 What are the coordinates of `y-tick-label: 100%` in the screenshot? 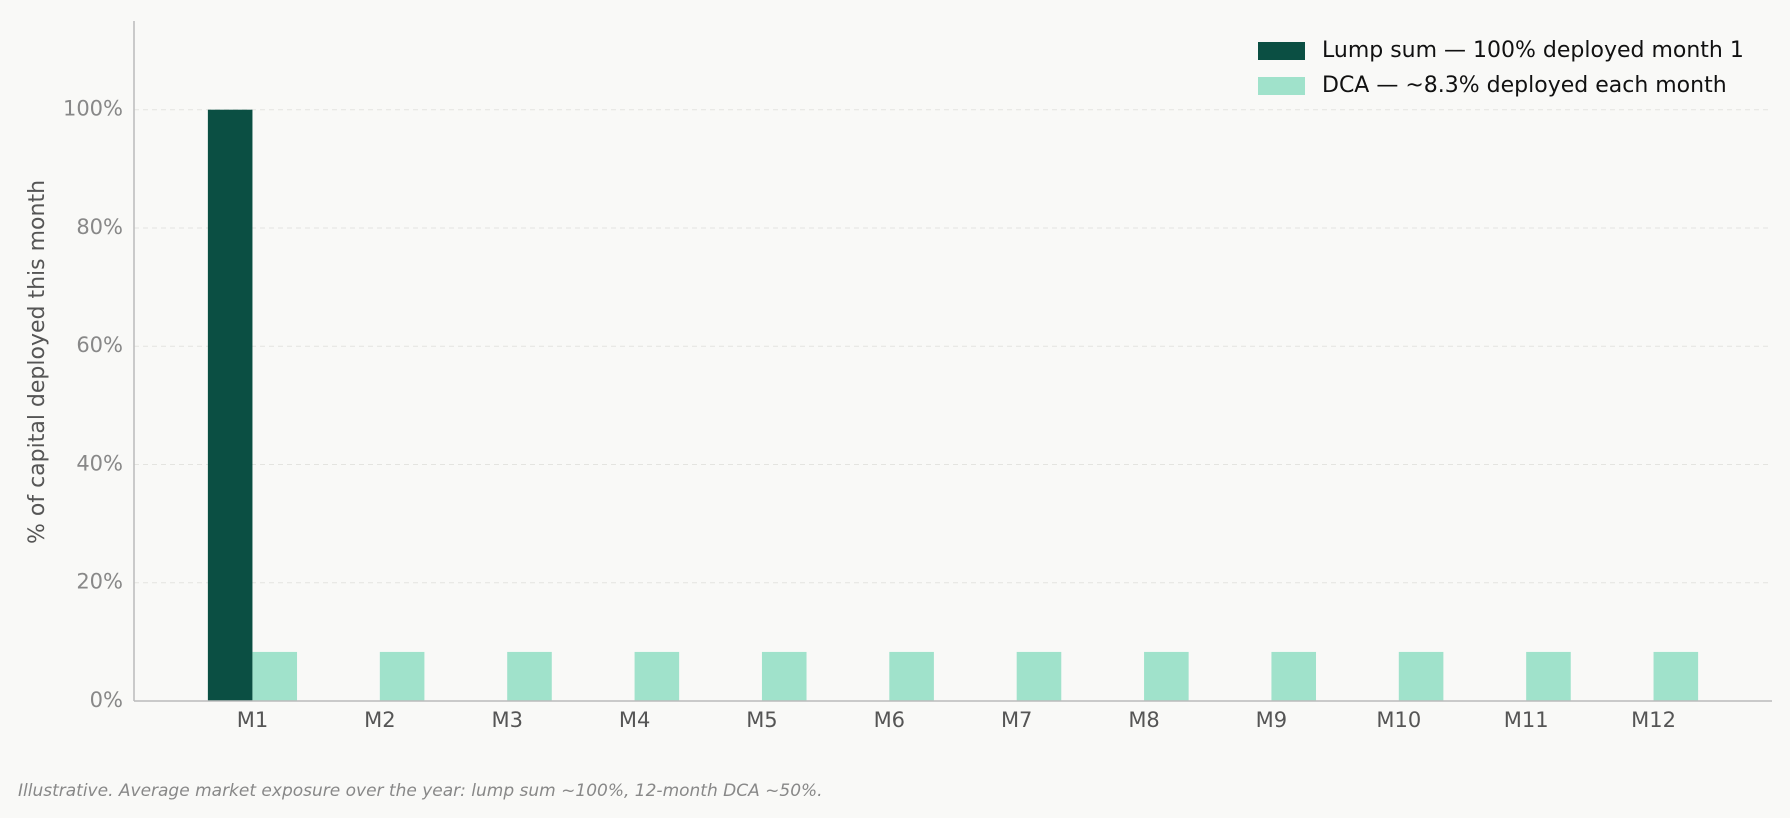 It's located at (93, 109).